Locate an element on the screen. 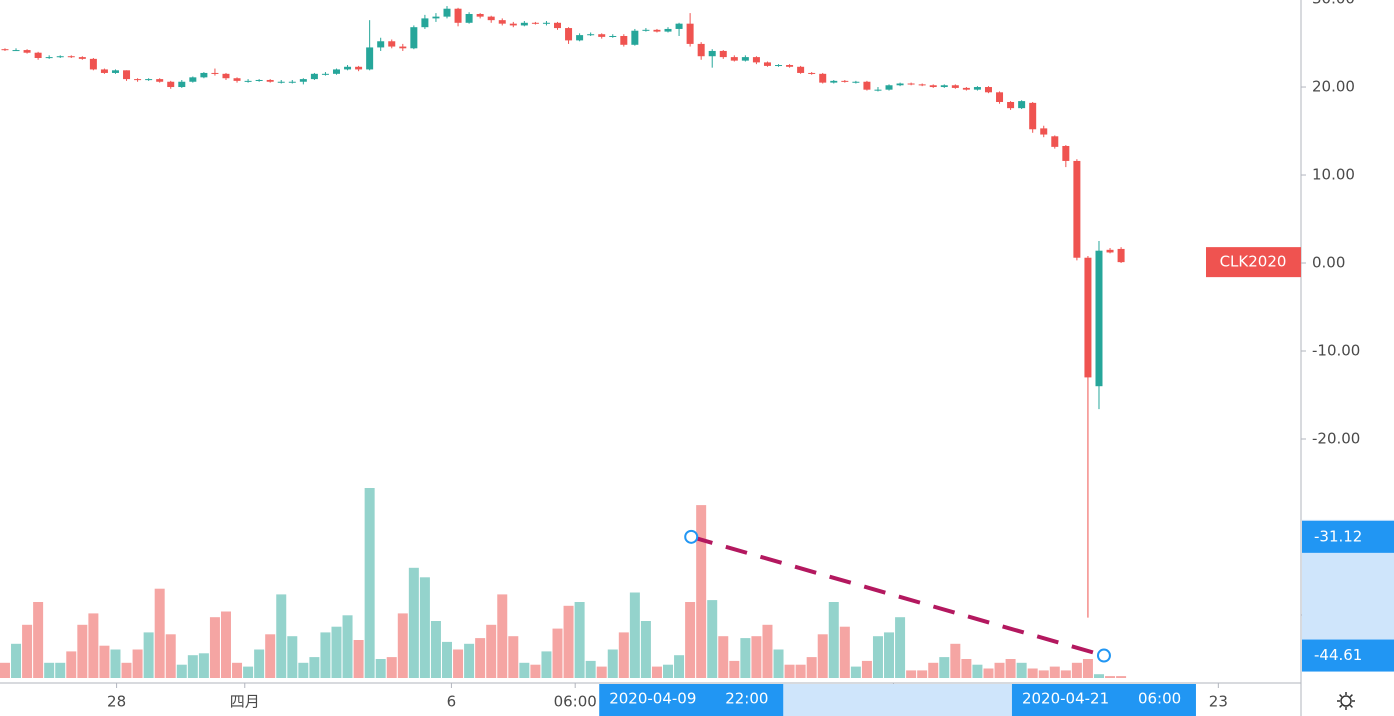  x-tick-label: 28 is located at coordinates (116, 702).